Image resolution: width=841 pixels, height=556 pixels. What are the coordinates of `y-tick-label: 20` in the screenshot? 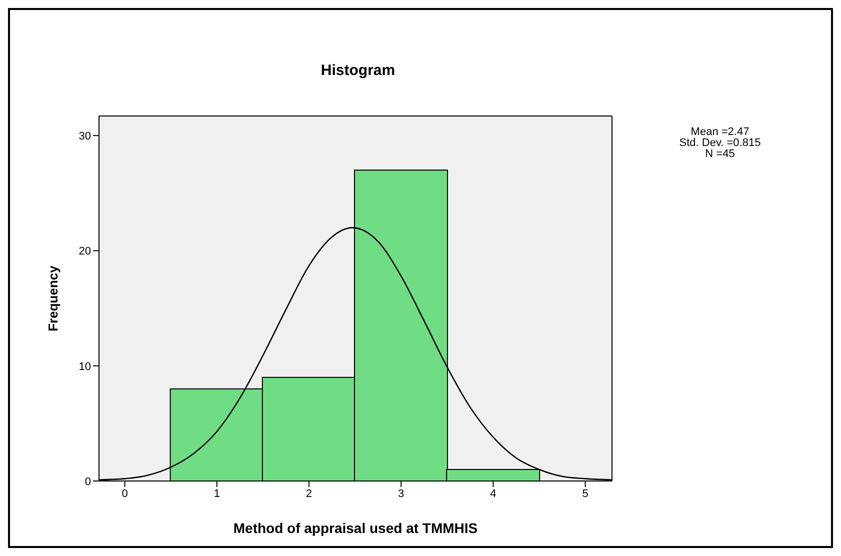 It's located at (84, 252).